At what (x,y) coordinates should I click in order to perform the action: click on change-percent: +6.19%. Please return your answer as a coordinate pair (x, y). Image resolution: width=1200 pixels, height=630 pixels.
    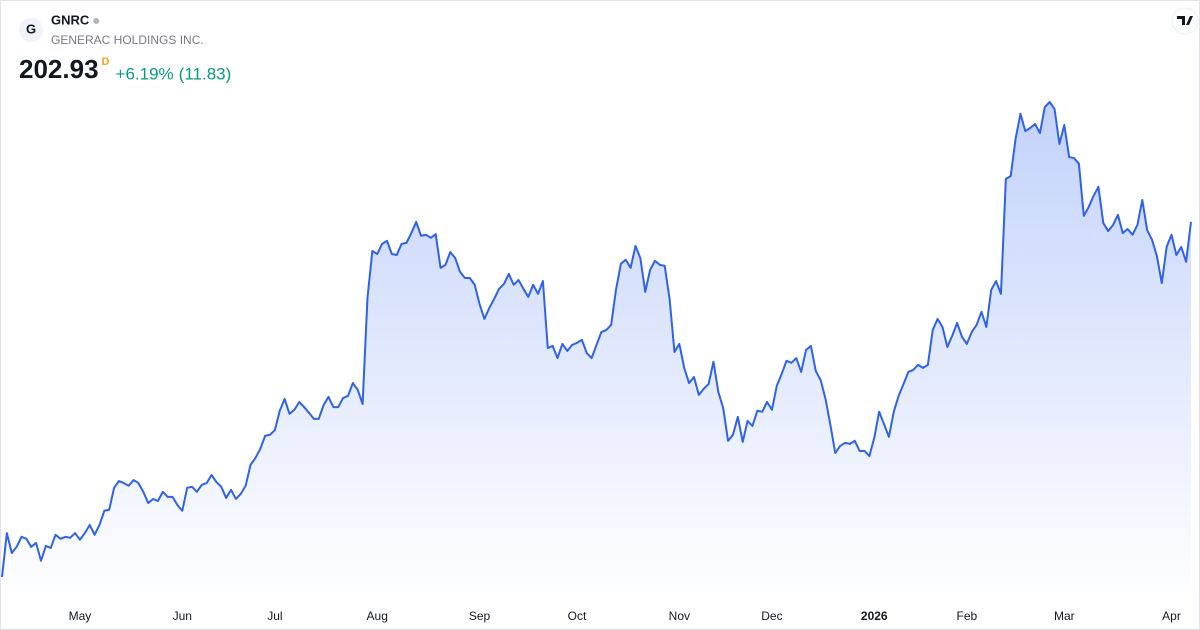
    Looking at the image, I should click on (145, 73).